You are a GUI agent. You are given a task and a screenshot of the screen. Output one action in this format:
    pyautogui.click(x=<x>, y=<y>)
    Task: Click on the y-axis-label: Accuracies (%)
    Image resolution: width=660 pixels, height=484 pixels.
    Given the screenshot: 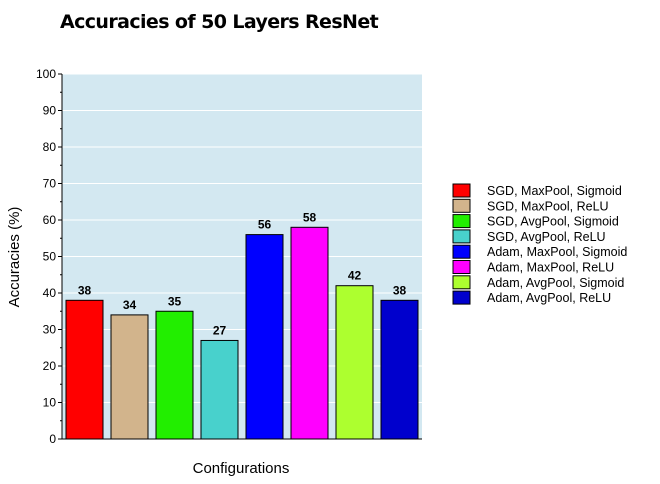 What is the action you would take?
    pyautogui.click(x=14, y=257)
    